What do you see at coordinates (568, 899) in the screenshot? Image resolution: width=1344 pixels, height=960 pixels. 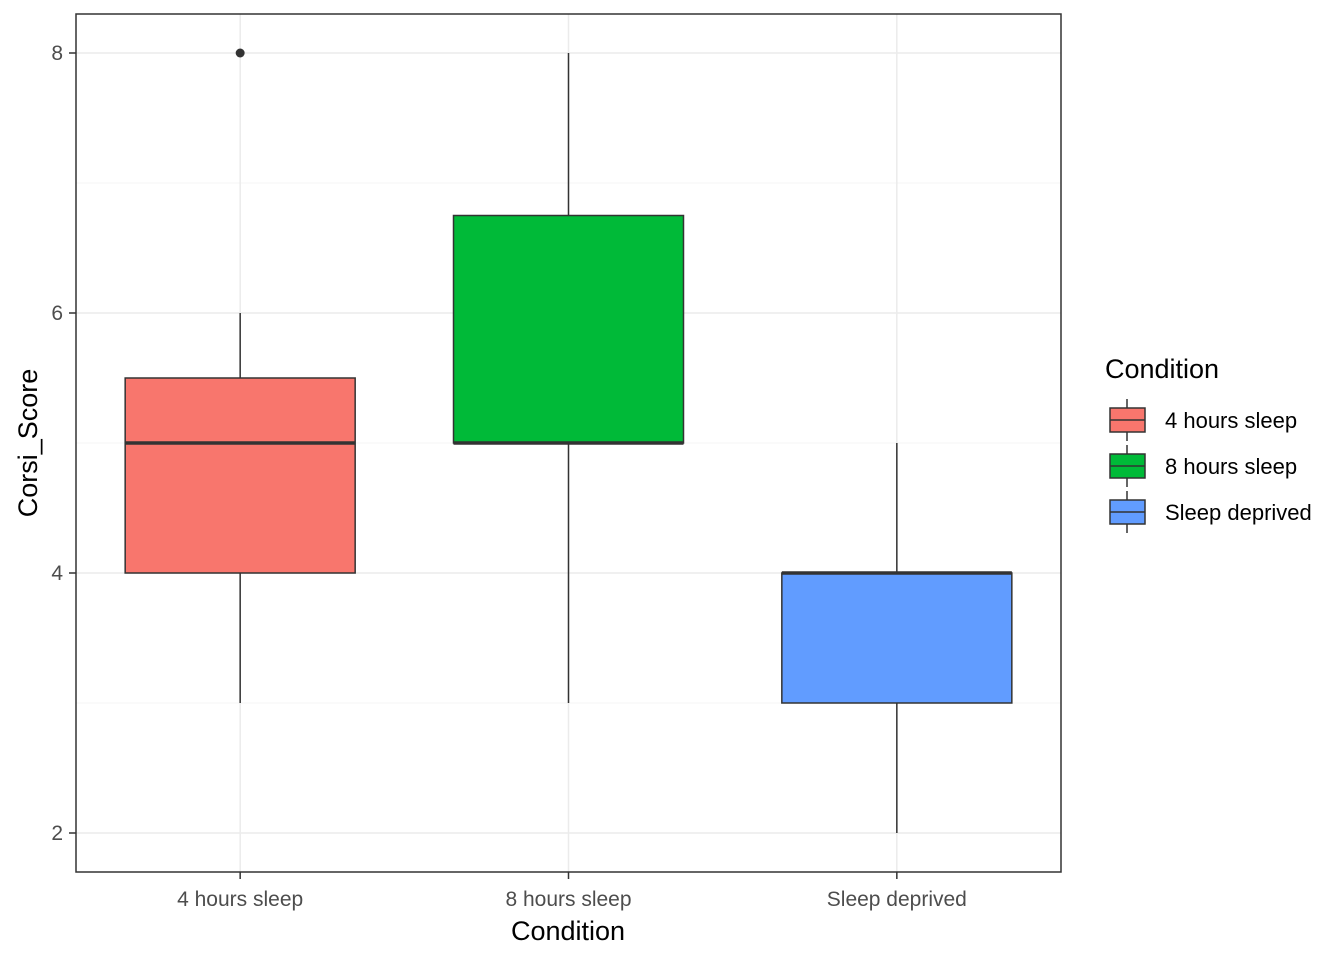 I see `x-tick-label: 8 hours sleep` at bounding box center [568, 899].